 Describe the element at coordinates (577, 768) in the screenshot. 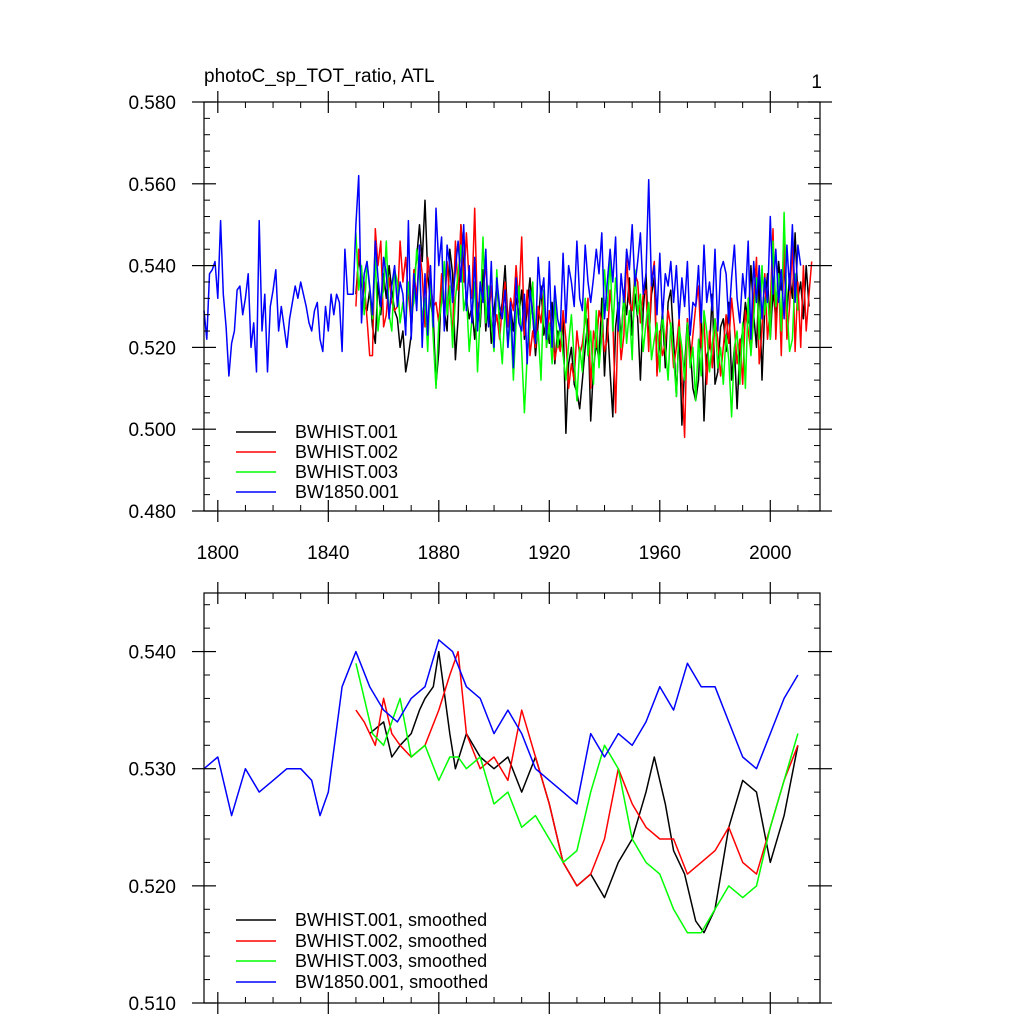

I see `series-line-bwhist-002-smoothed` at that location.